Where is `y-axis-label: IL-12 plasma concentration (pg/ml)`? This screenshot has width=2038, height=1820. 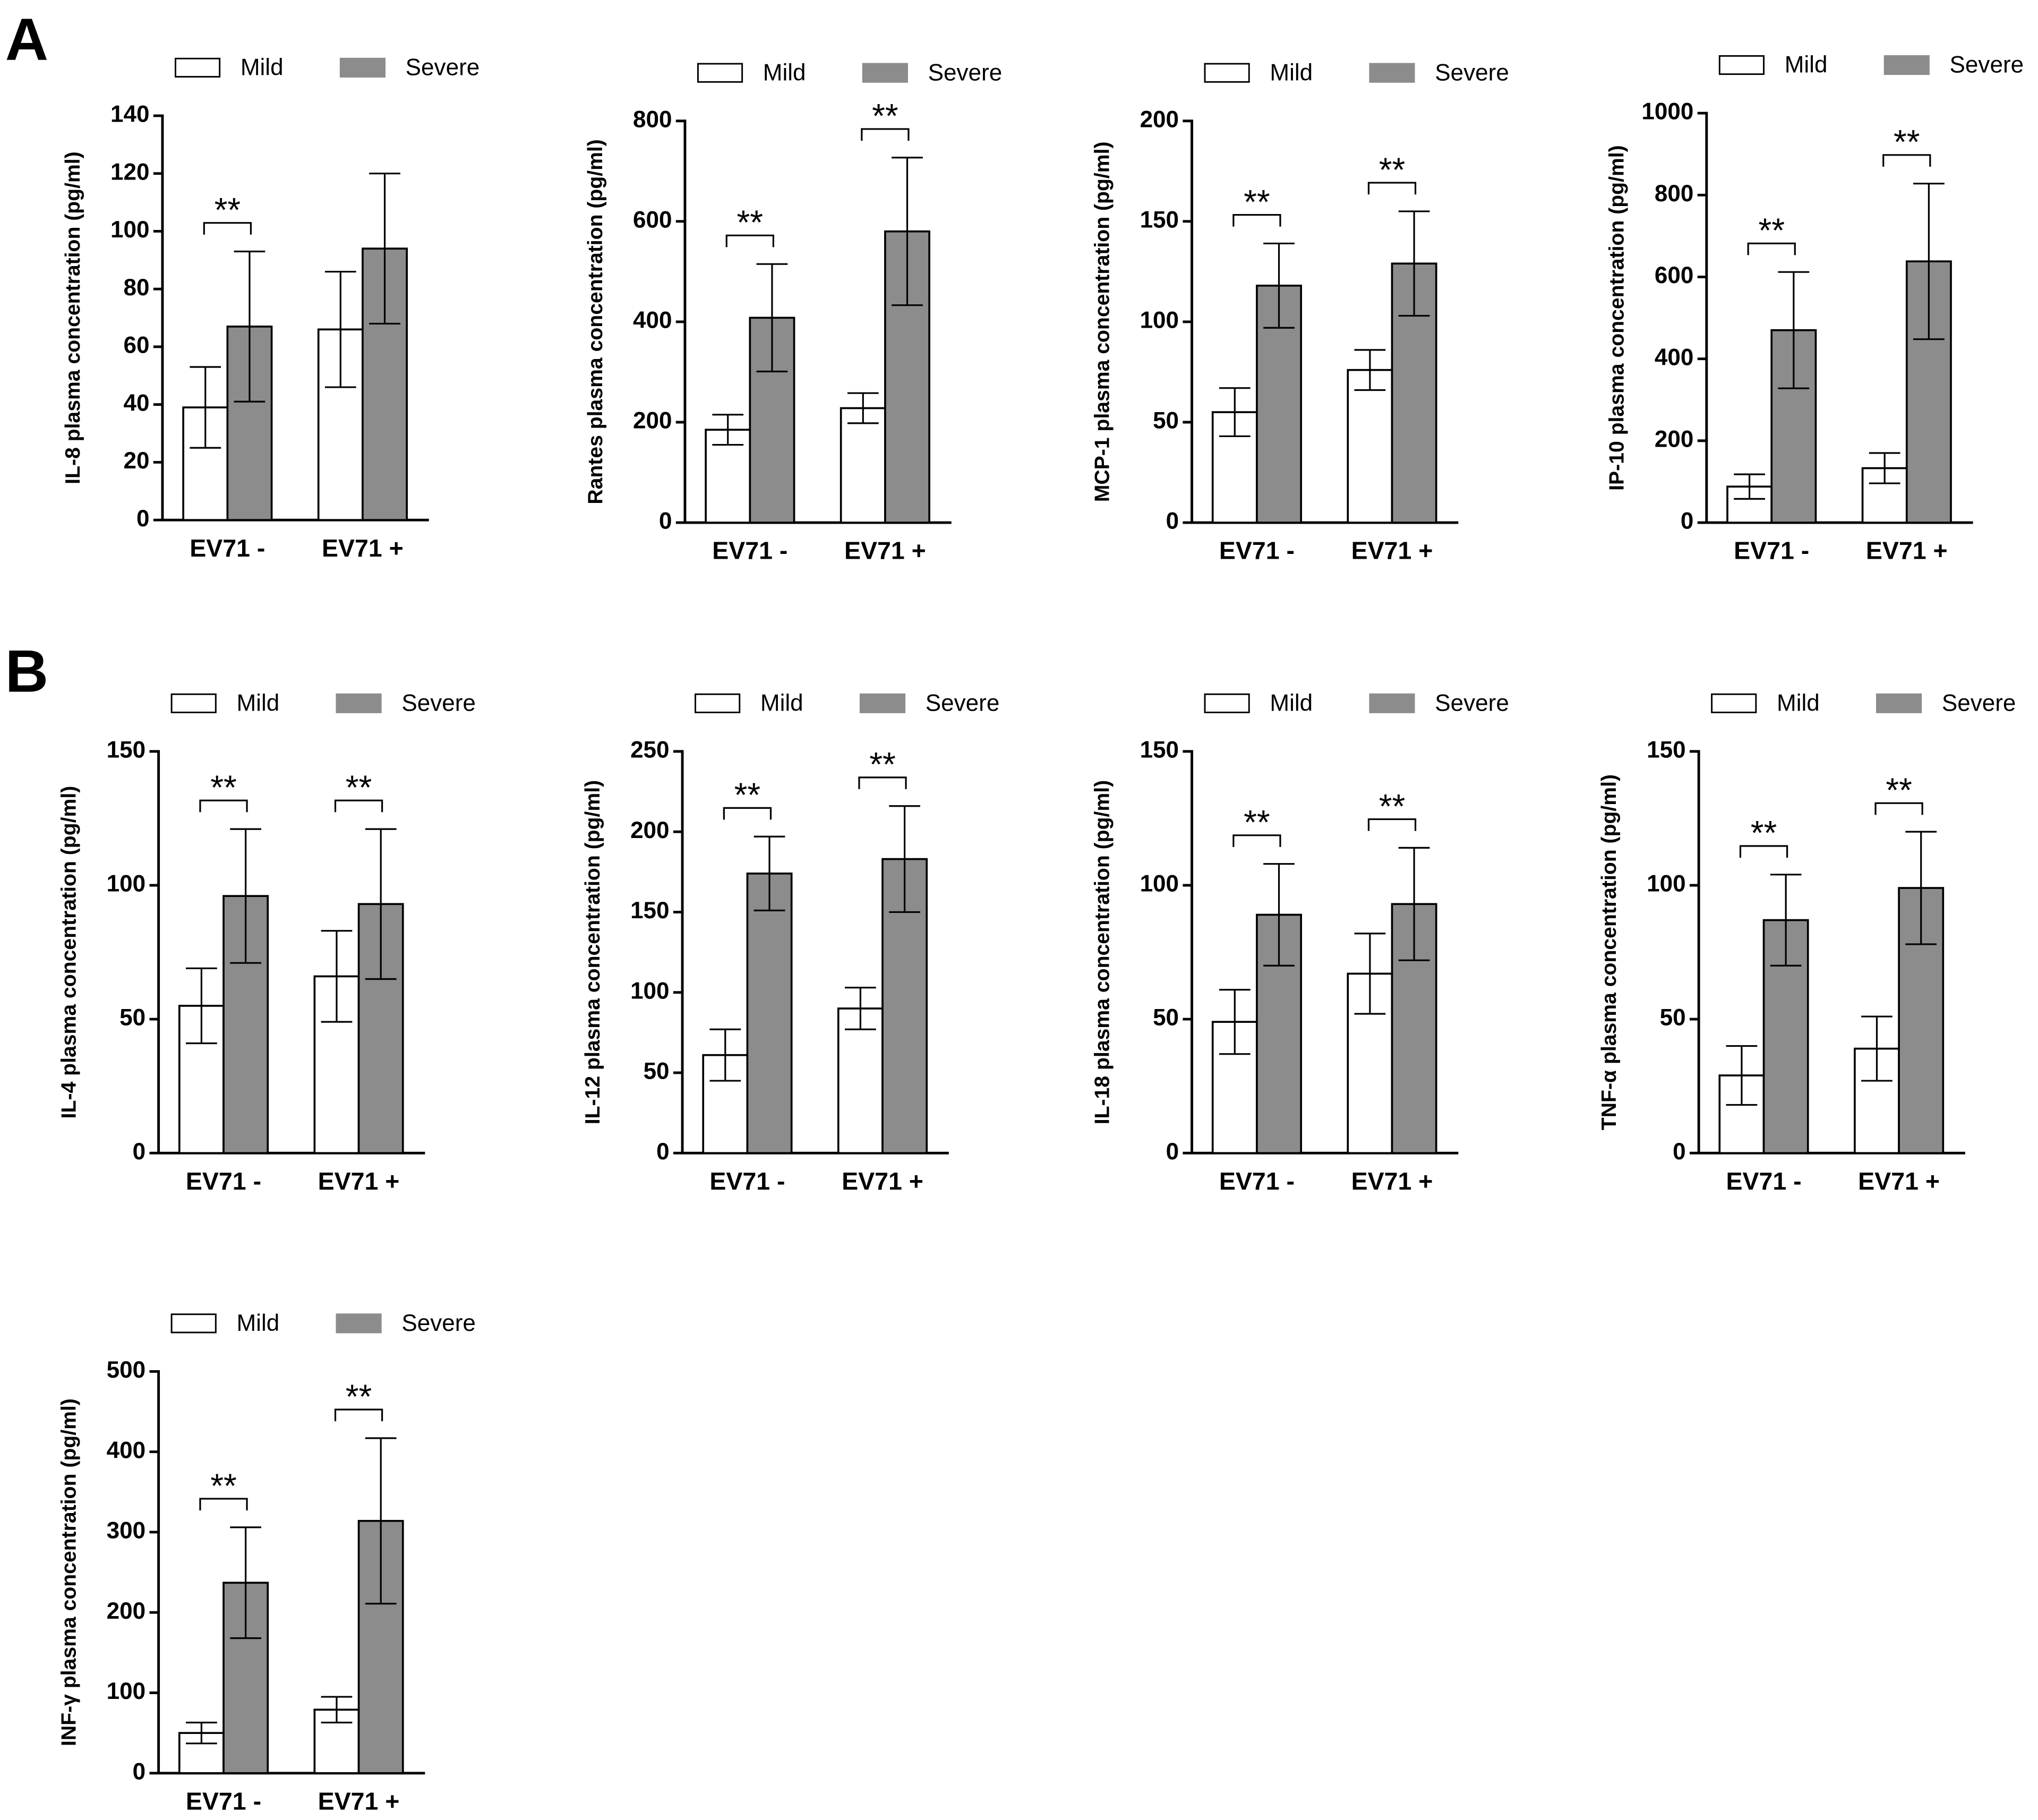
y-axis-label: IL-12 plasma concentration (pg/ml) is located at coordinates (592, 952).